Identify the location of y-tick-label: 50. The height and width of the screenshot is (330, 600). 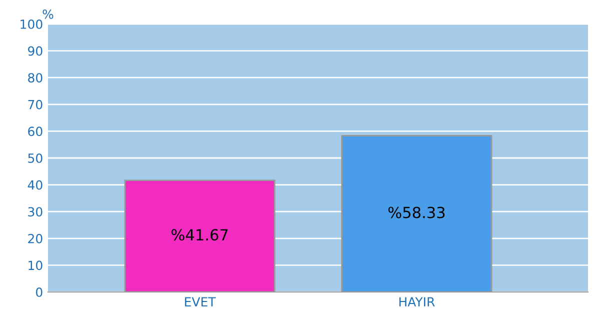
(35, 158).